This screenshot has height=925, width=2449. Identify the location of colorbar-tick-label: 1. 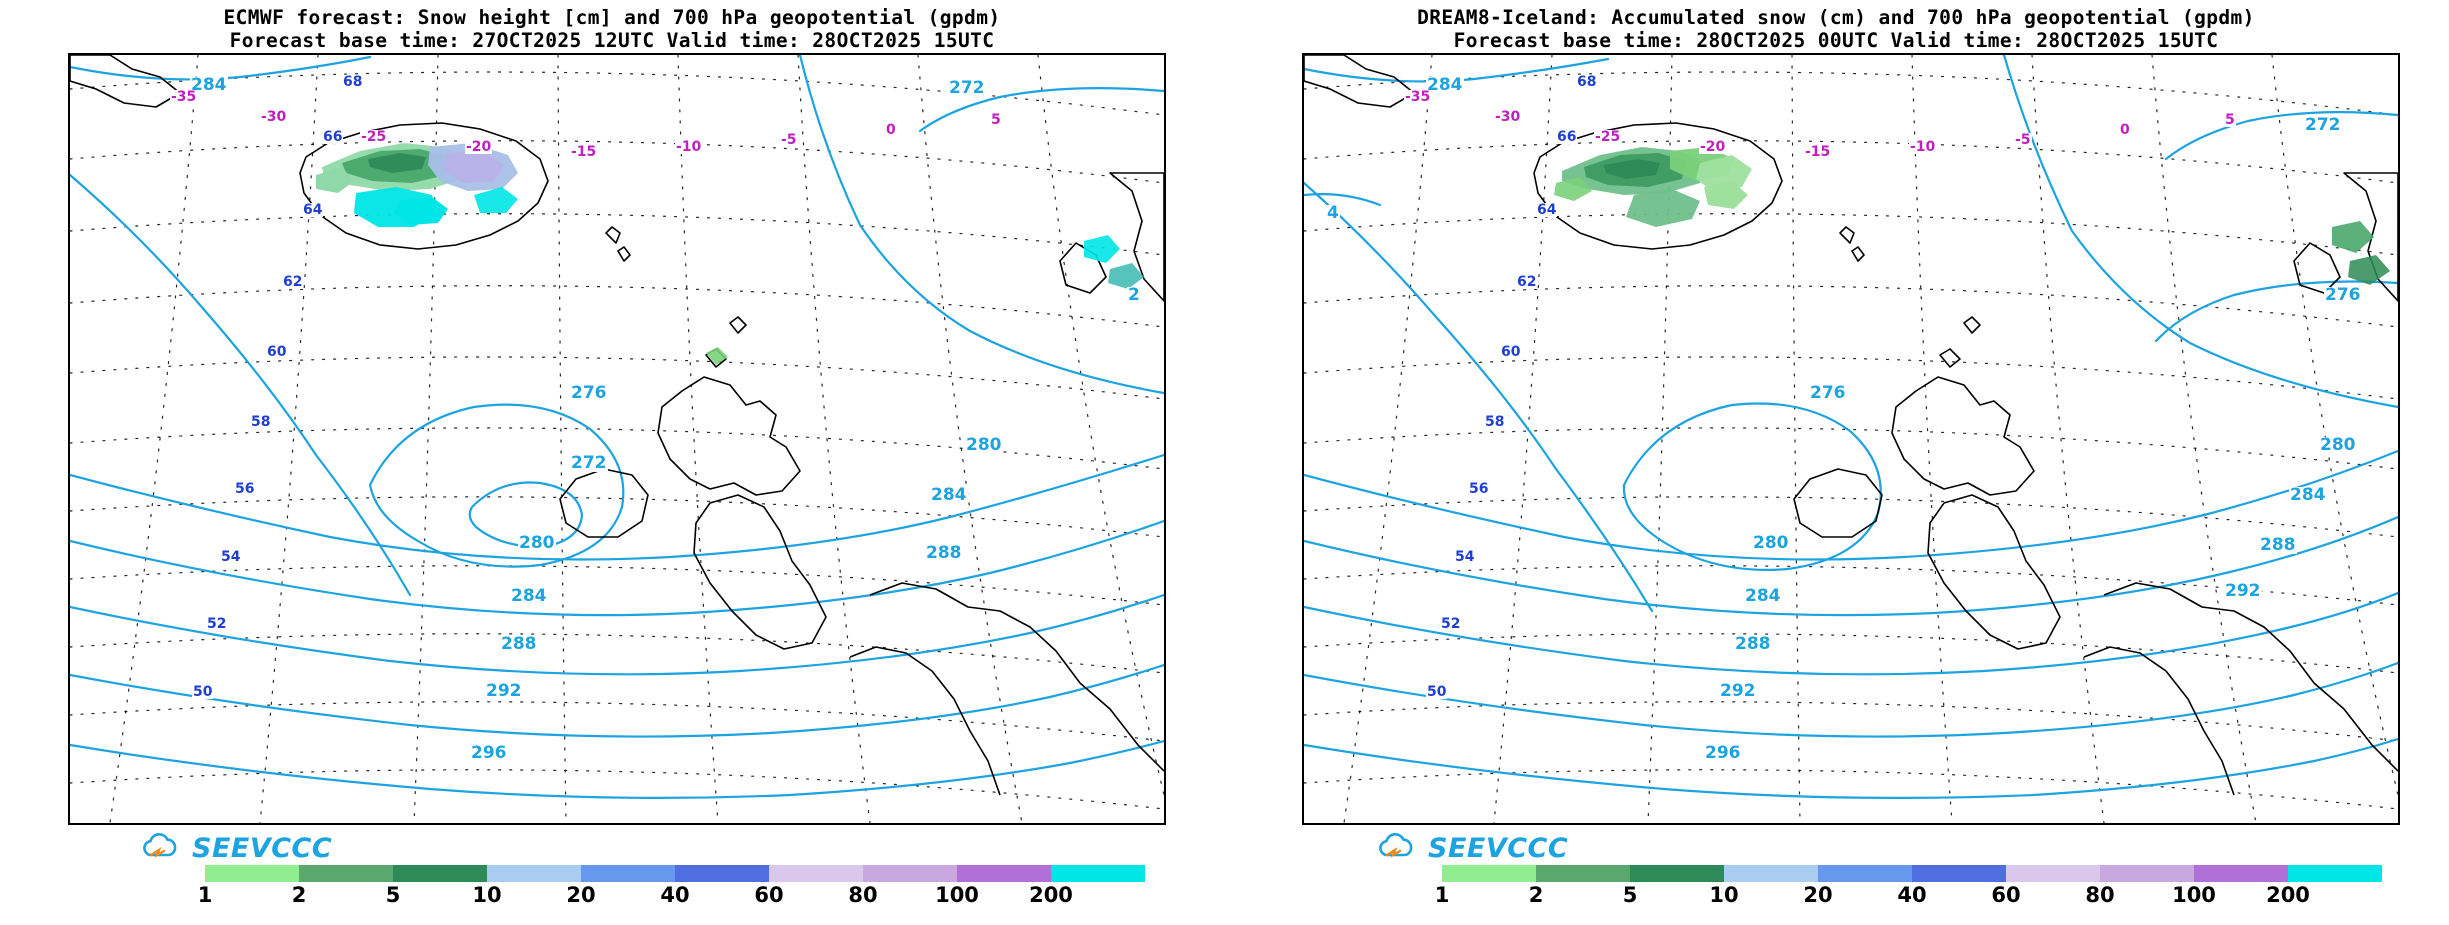
(205, 895).